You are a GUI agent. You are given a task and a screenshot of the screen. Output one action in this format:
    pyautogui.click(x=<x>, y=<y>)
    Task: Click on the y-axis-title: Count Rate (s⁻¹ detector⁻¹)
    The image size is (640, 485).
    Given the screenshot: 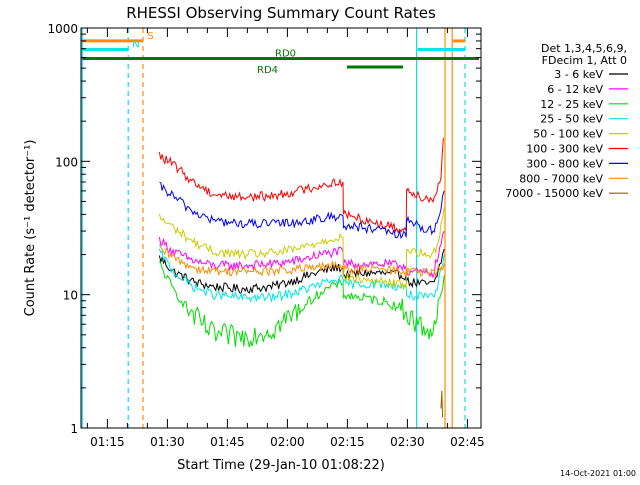 What is the action you would take?
    pyautogui.click(x=30, y=228)
    